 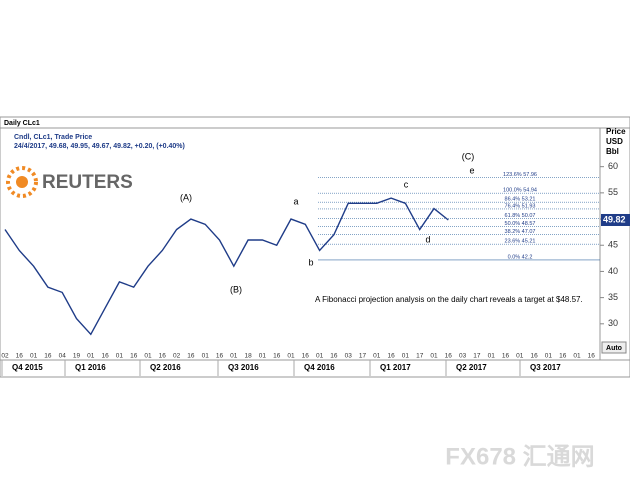 I want to click on watermark: FX678 汇通网, so click(x=519, y=456).